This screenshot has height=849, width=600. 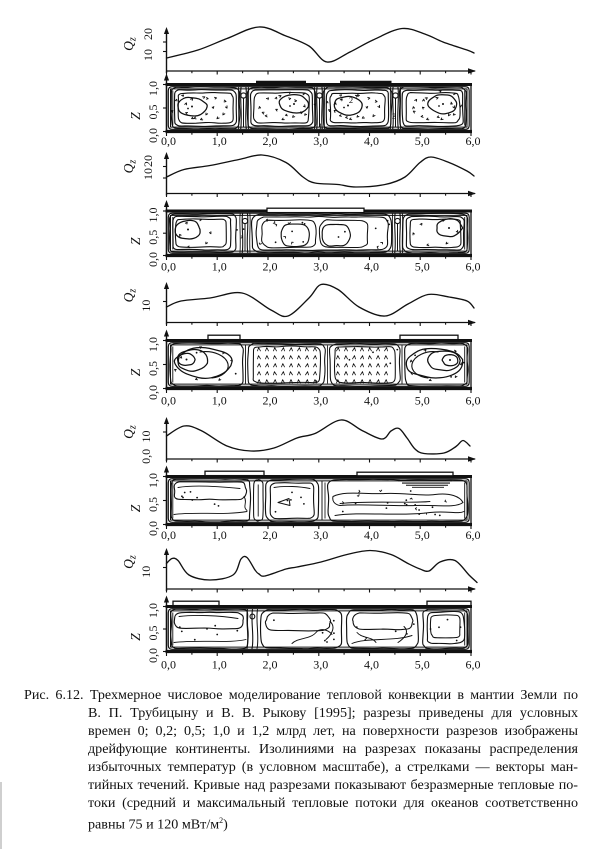 I want to click on svg-text: 2, so click(x=351, y=100).